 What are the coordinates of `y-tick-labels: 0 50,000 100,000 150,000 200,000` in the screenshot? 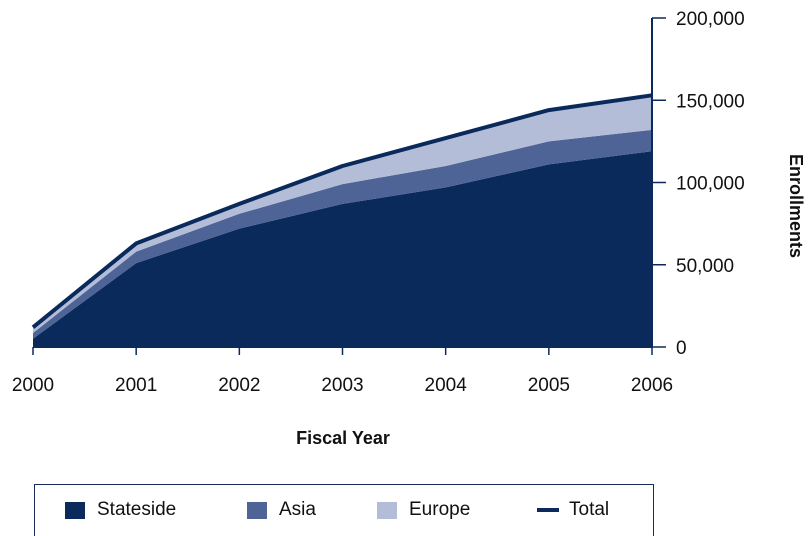 It's located at (698, 184).